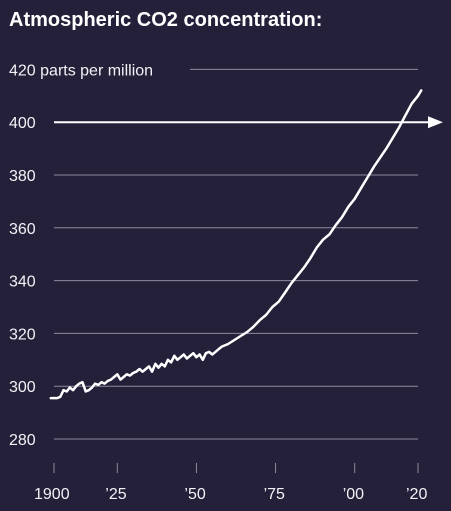 This screenshot has height=511, width=451. Describe the element at coordinates (22, 282) in the screenshot. I see `y-tick-label-340: 340` at that location.